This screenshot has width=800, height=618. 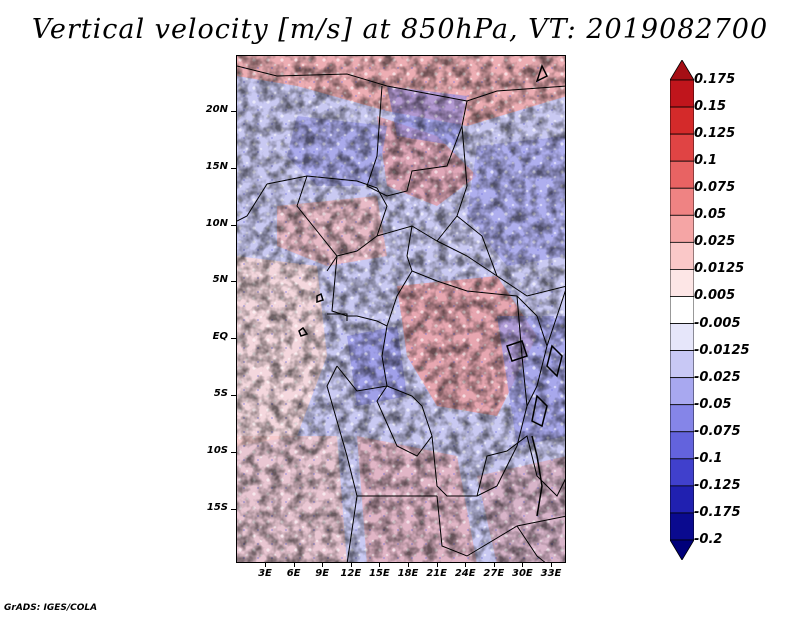 What do you see at coordinates (717, 512) in the screenshot?
I see `colorbar-label: -0.175` at bounding box center [717, 512].